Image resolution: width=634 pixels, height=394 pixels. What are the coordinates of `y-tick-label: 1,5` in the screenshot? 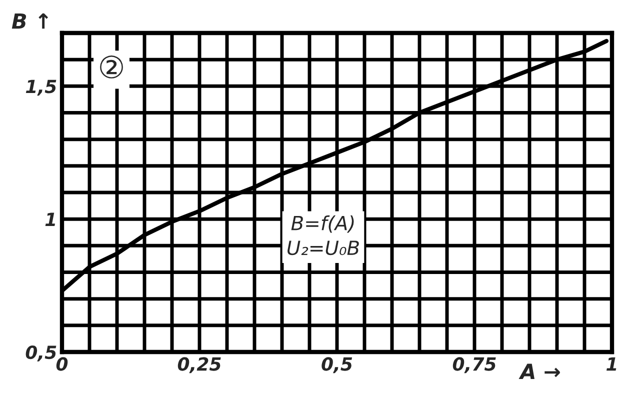 It's located at (41, 88).